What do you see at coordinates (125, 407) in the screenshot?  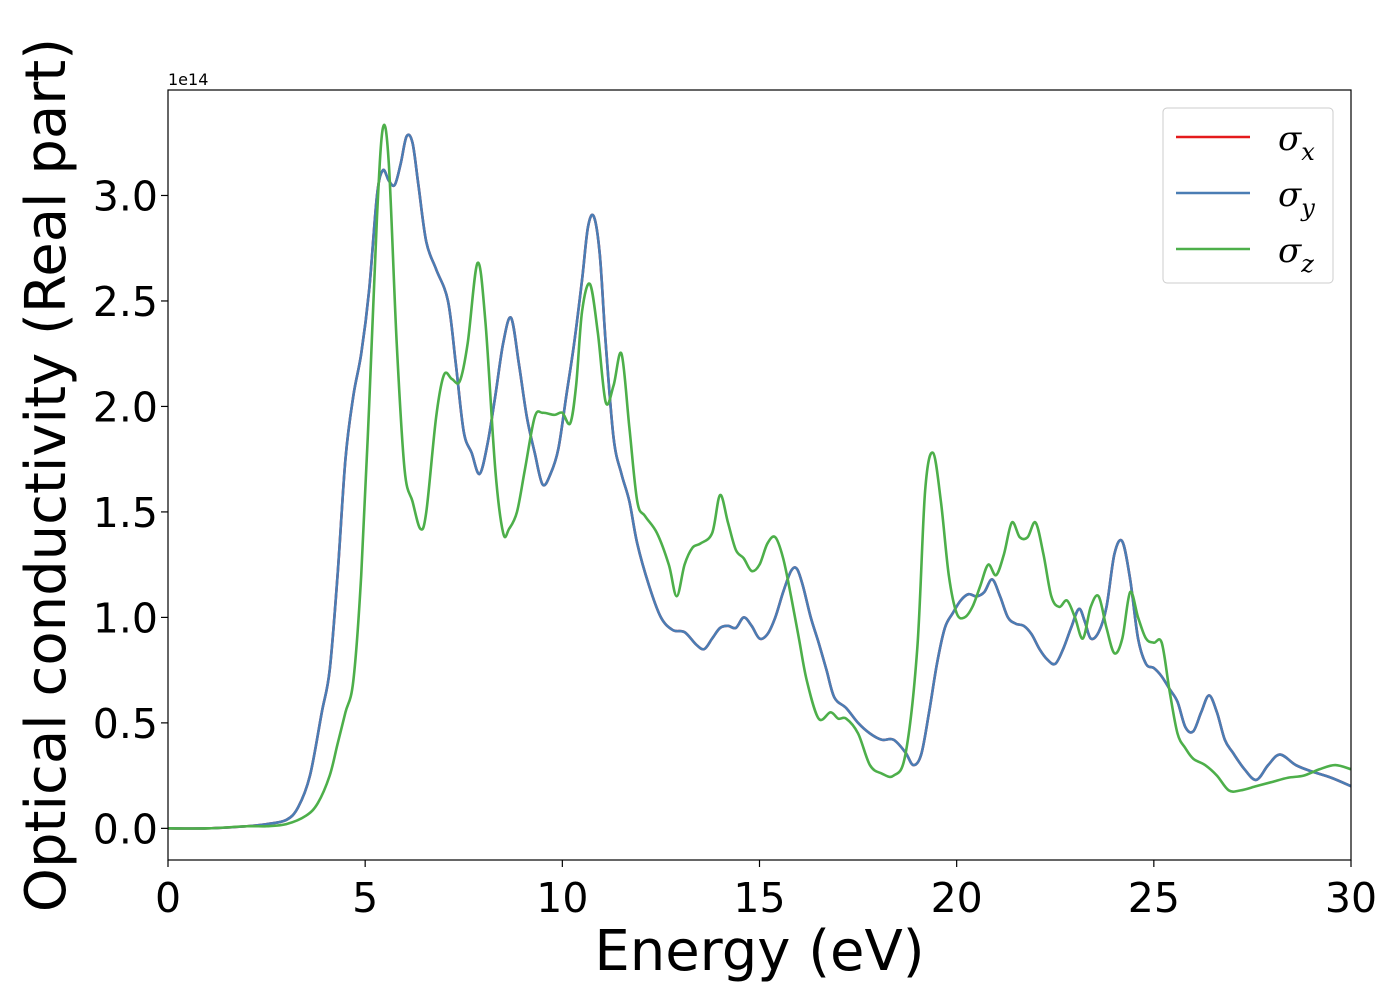 I see `y-tick-label: 2.0` at bounding box center [125, 407].